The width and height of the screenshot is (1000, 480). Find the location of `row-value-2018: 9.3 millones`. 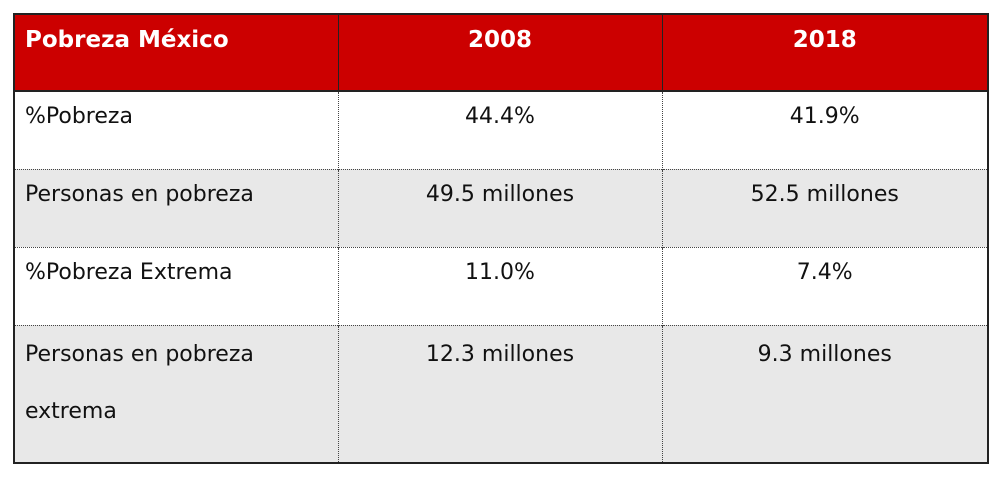

row-value-2018: 9.3 millones is located at coordinates (824, 393).